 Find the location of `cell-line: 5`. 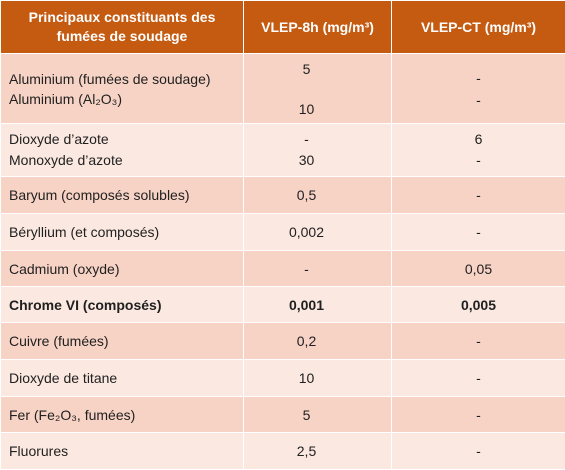

cell-line: 5 is located at coordinates (306, 69).